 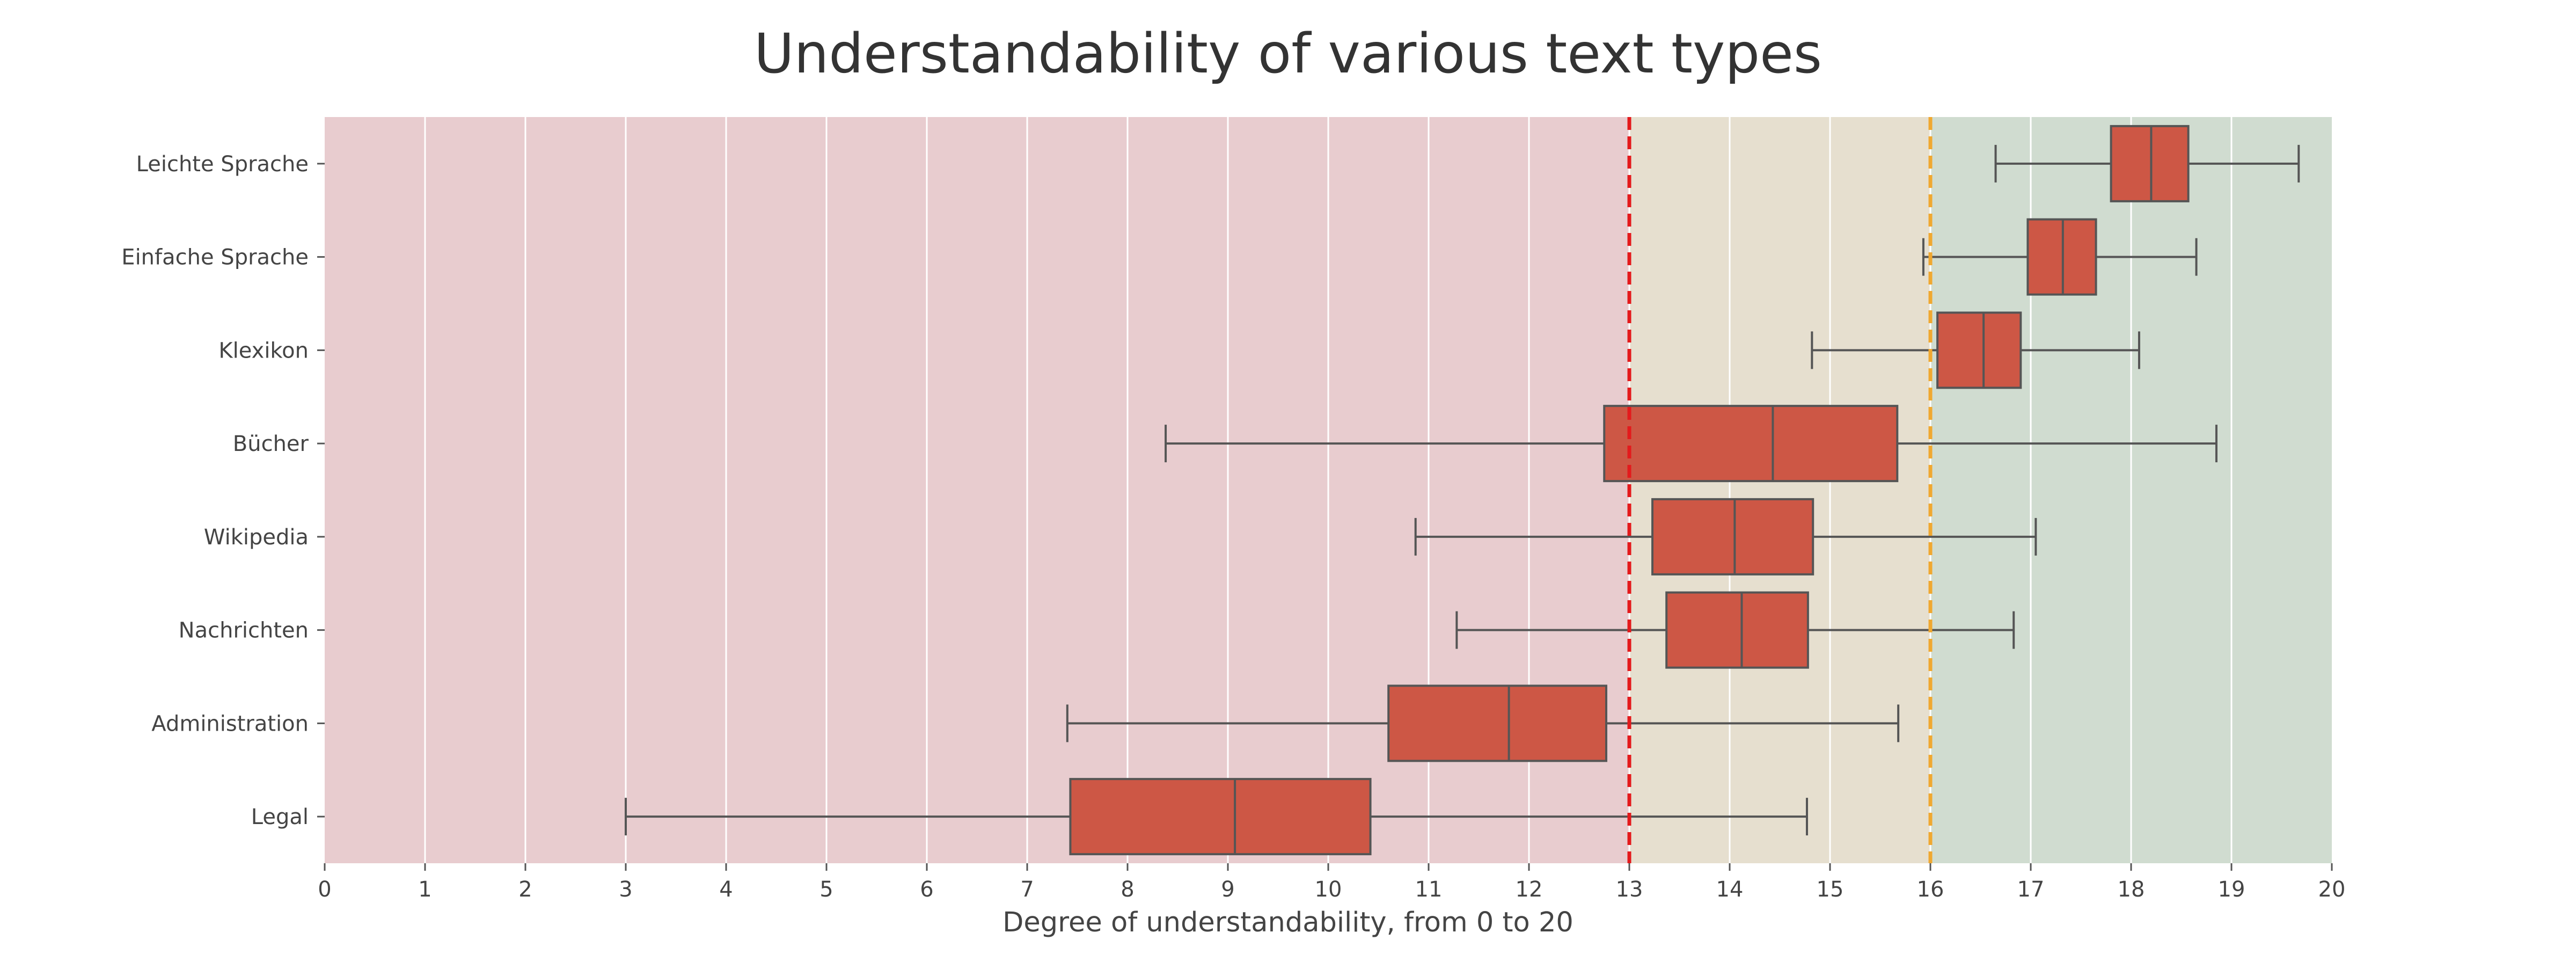 What do you see at coordinates (215, 257) in the screenshot?
I see `y-tick-label-1: Einfache Sprache` at bounding box center [215, 257].